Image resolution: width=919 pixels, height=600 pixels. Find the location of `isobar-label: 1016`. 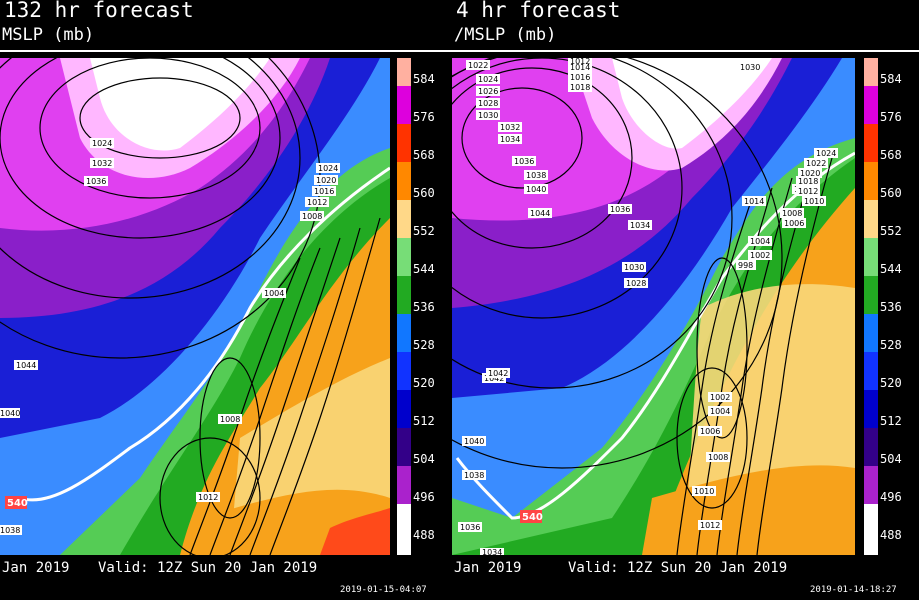

isobar-label: 1016 is located at coordinates (580, 77).